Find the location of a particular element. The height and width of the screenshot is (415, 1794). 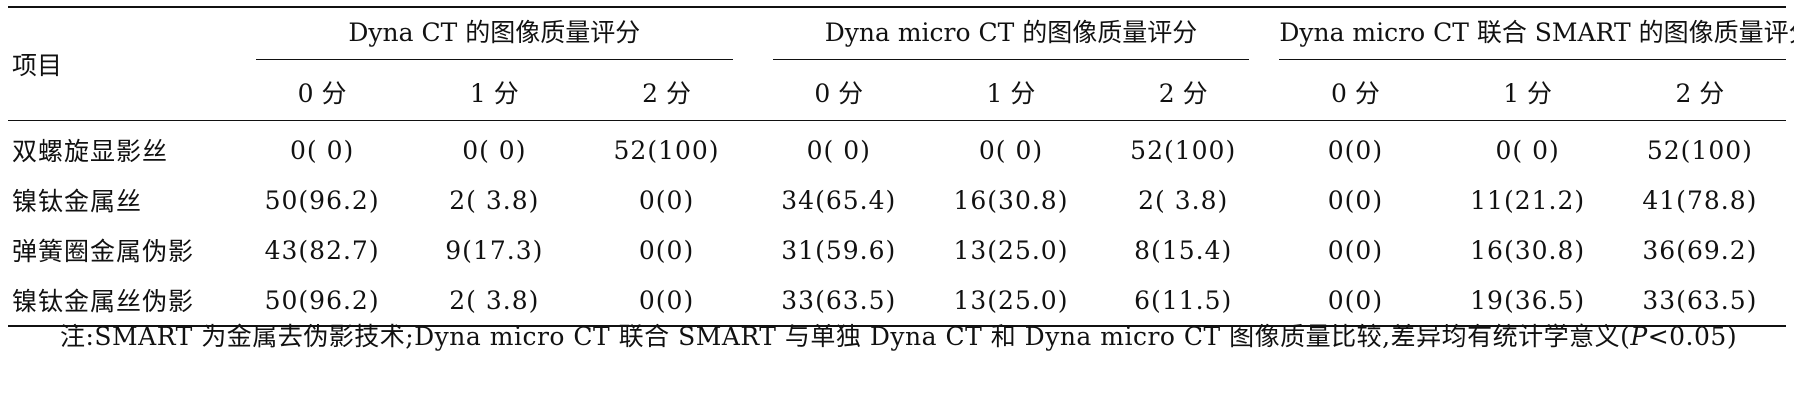

item-header: 项目 is located at coordinates (37, 65).